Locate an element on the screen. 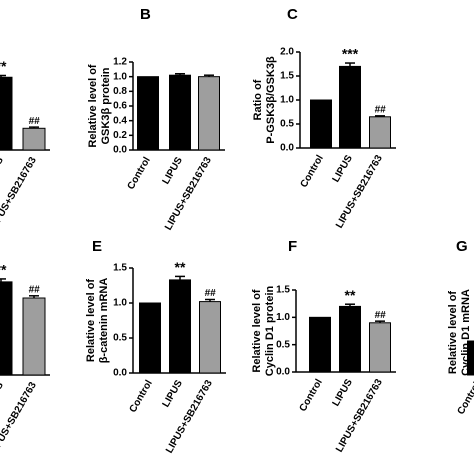  y-tick-label: 0.2 is located at coordinates (120, 135).